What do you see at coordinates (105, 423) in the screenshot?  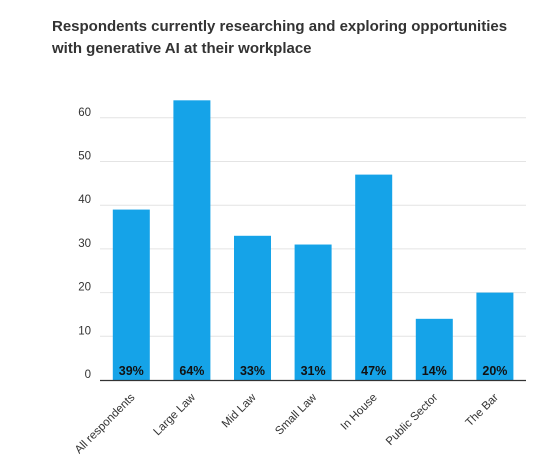 I see `x-category-label: All respondents` at bounding box center [105, 423].